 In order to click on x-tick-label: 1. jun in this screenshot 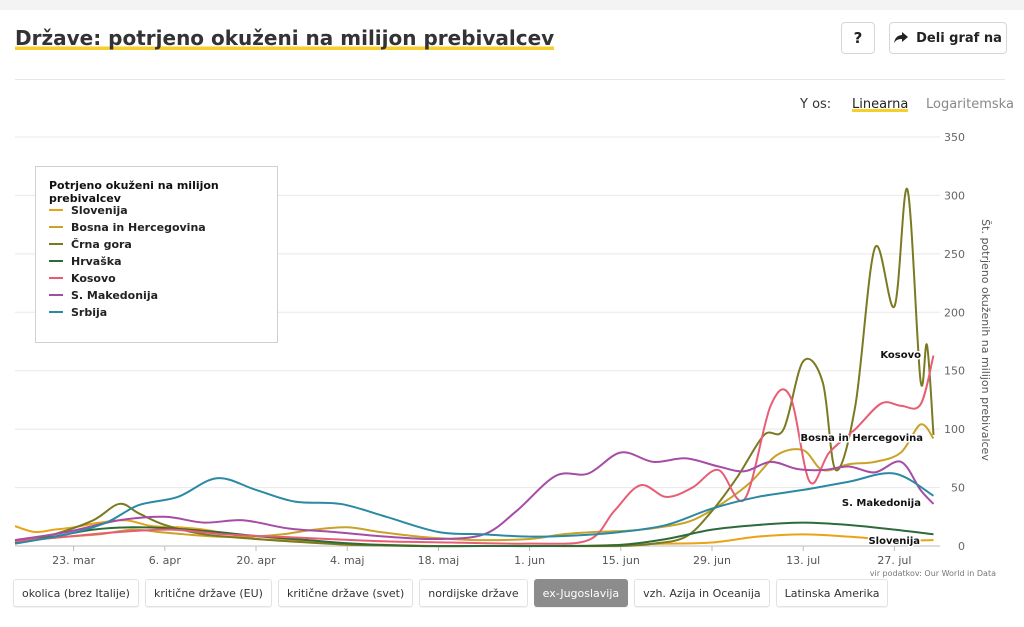, I will do `click(529, 560)`.